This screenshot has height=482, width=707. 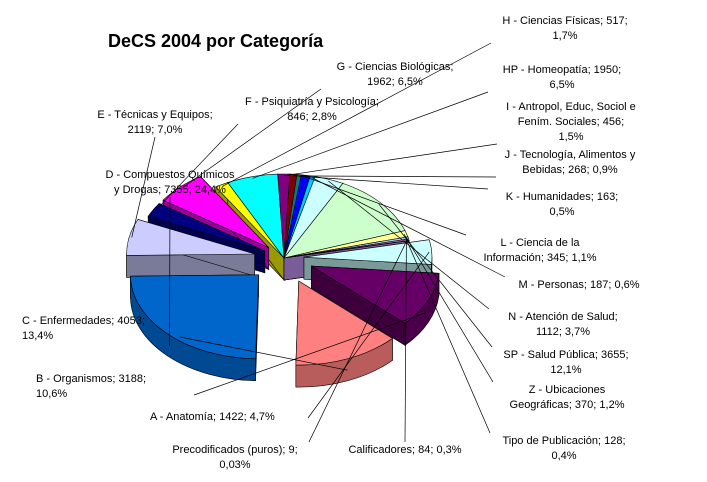 I want to click on slice-label-TP: Tipo de Publicación; 128; 0,4%, so click(x=563, y=448).